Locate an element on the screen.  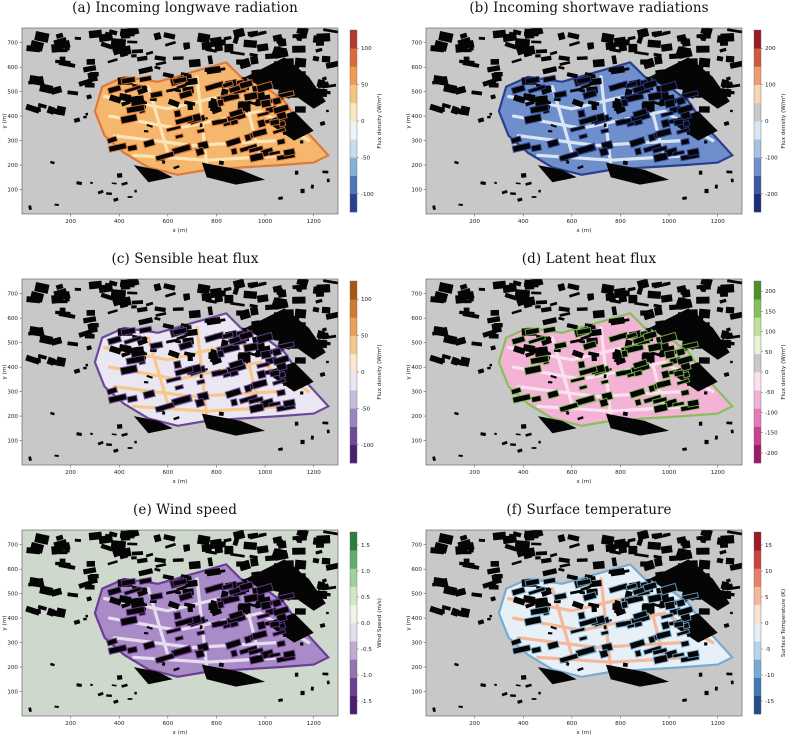
y-tick-label: 400 is located at coordinates (416, 117).